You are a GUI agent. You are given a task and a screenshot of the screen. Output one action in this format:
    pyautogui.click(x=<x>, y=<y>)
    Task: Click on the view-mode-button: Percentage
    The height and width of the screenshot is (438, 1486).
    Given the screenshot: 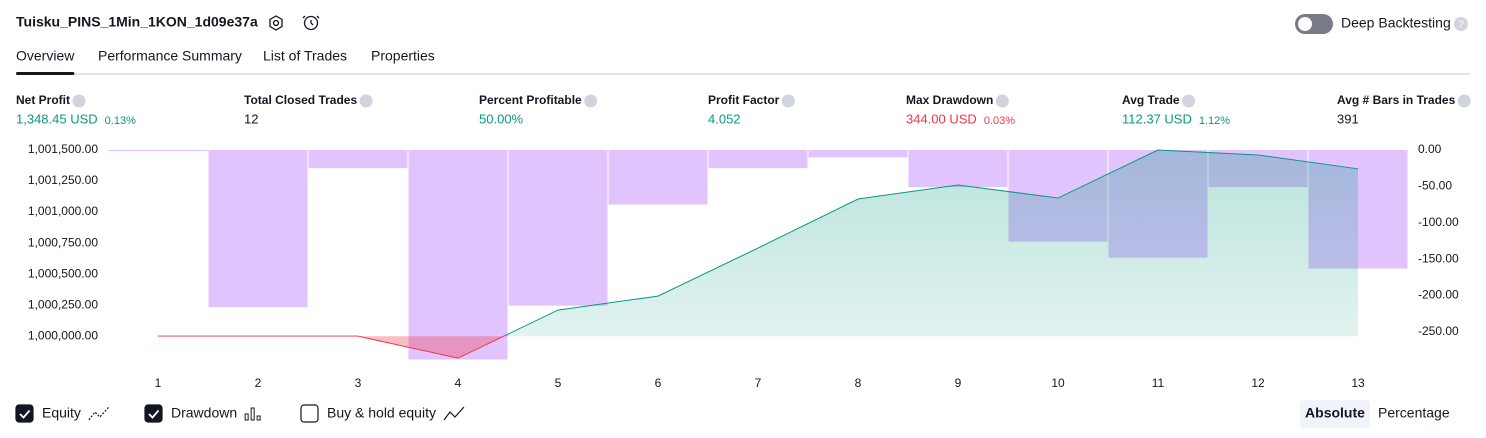 What is the action you would take?
    pyautogui.click(x=1414, y=413)
    